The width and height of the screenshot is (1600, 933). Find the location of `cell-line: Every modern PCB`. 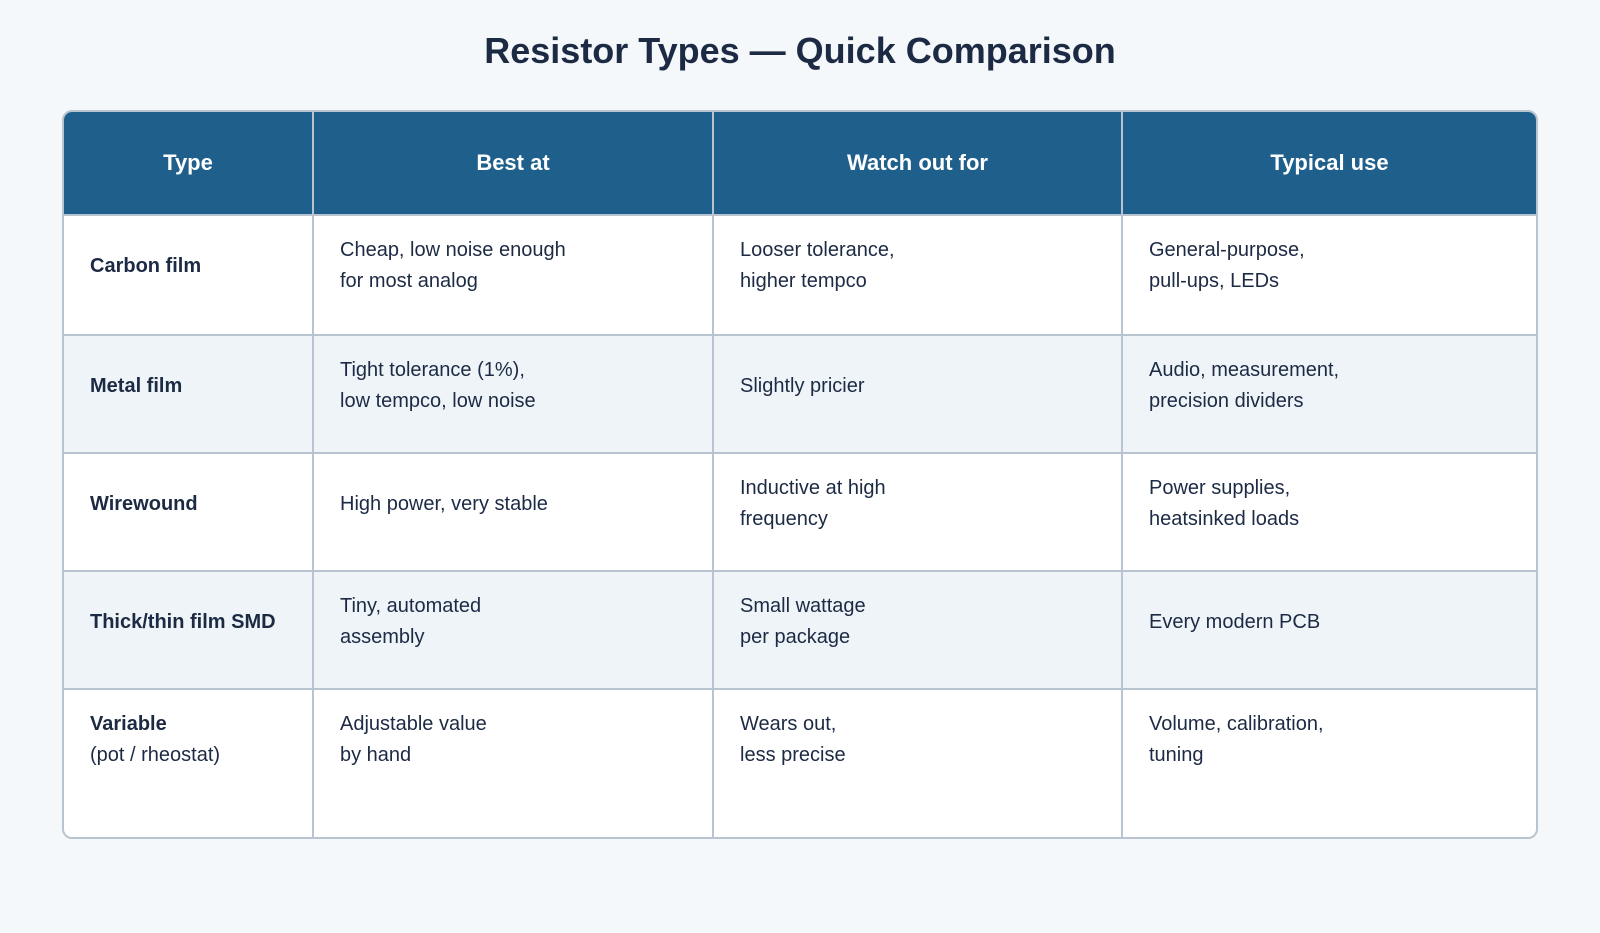

cell-line: Every modern PCB is located at coordinates (1235, 621).